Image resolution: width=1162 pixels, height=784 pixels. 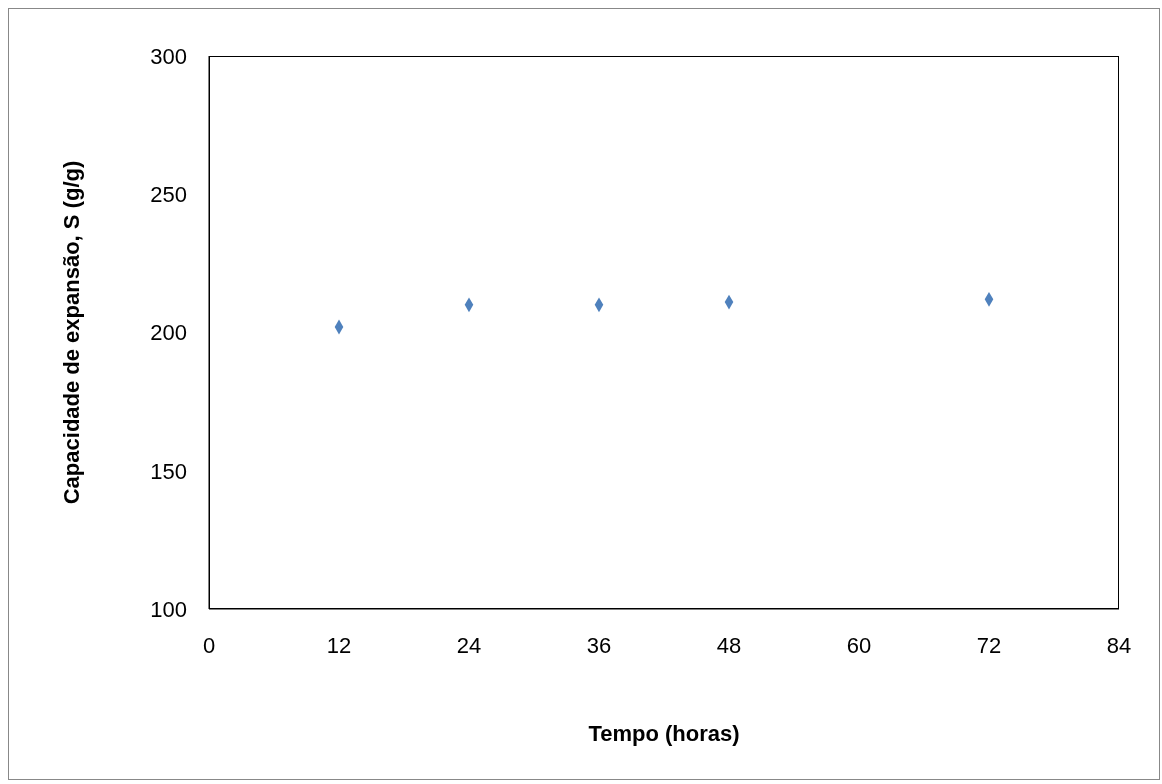 What do you see at coordinates (209, 645) in the screenshot?
I see `x-tick-label: 0` at bounding box center [209, 645].